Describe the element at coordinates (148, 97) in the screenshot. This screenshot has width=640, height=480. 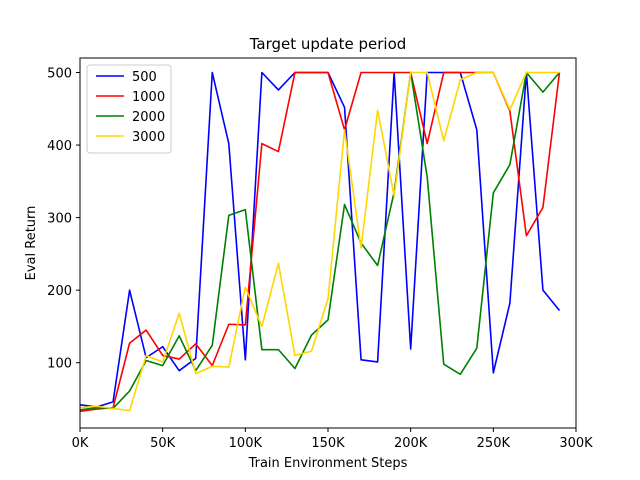
I see `legend-label: 1000` at that location.